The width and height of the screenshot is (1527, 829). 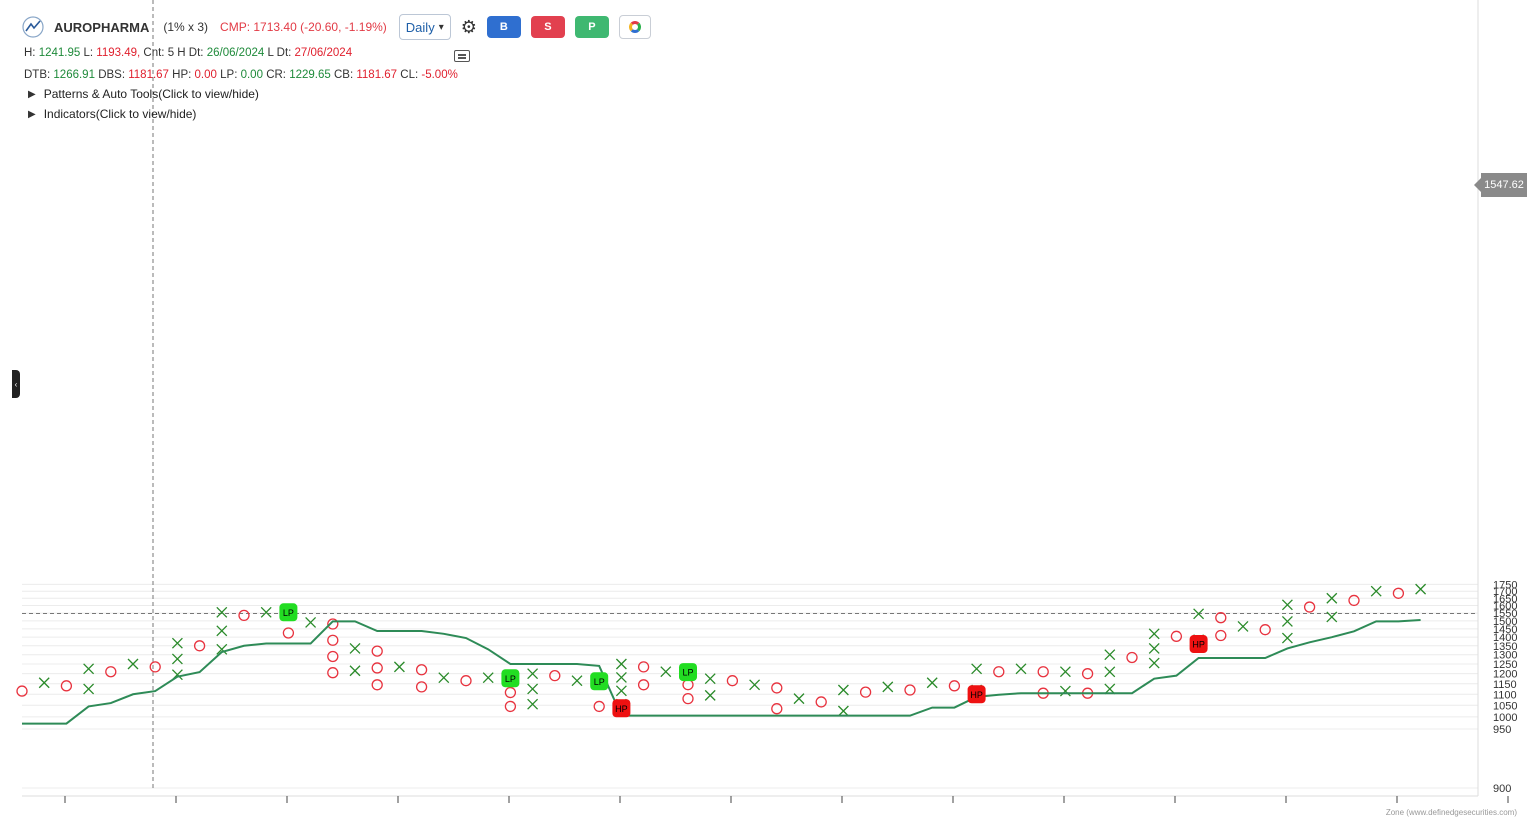 I want to click on sell-button: S, so click(x=547, y=27).